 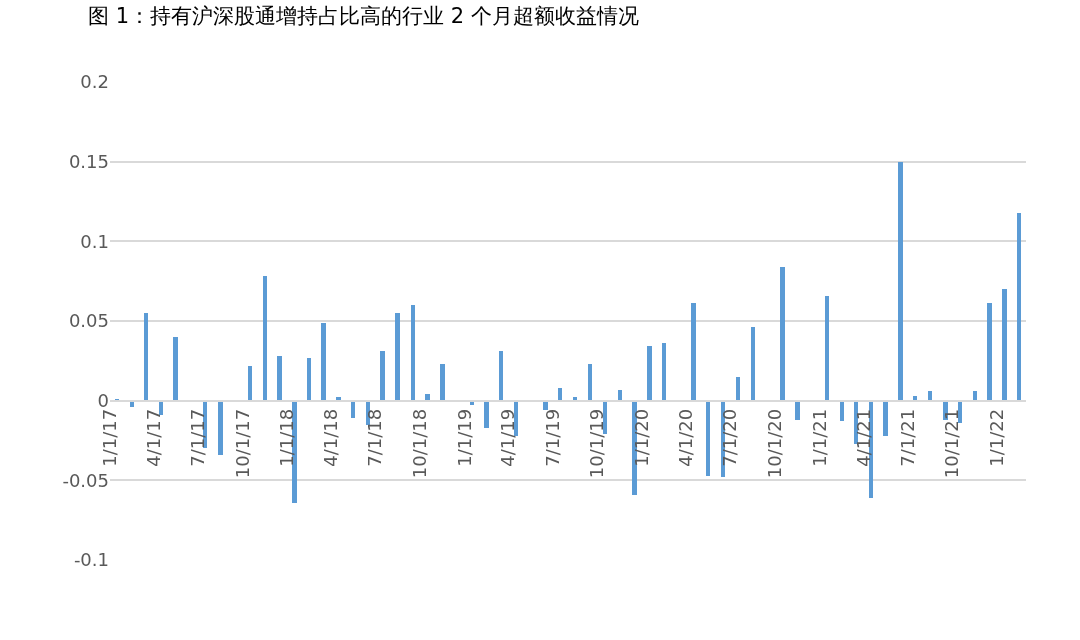 I want to click on y-tick-label: 0, so click(x=103, y=400).